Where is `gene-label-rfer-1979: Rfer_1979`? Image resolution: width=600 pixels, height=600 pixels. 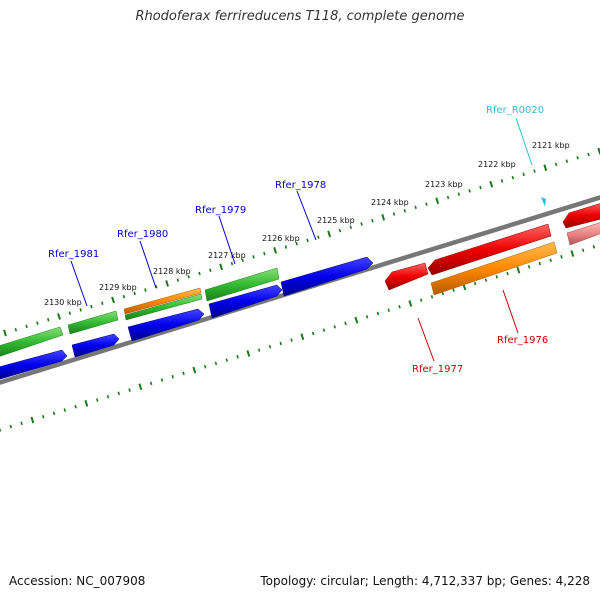
gene-label-rfer-1979: Rfer_1979 is located at coordinates (220, 210).